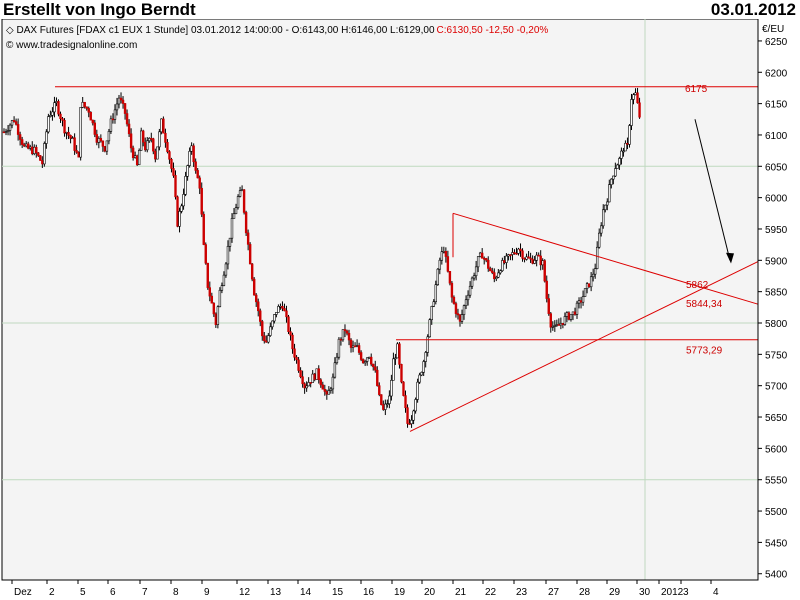  I want to click on x-tick-label: 9, so click(207, 592).